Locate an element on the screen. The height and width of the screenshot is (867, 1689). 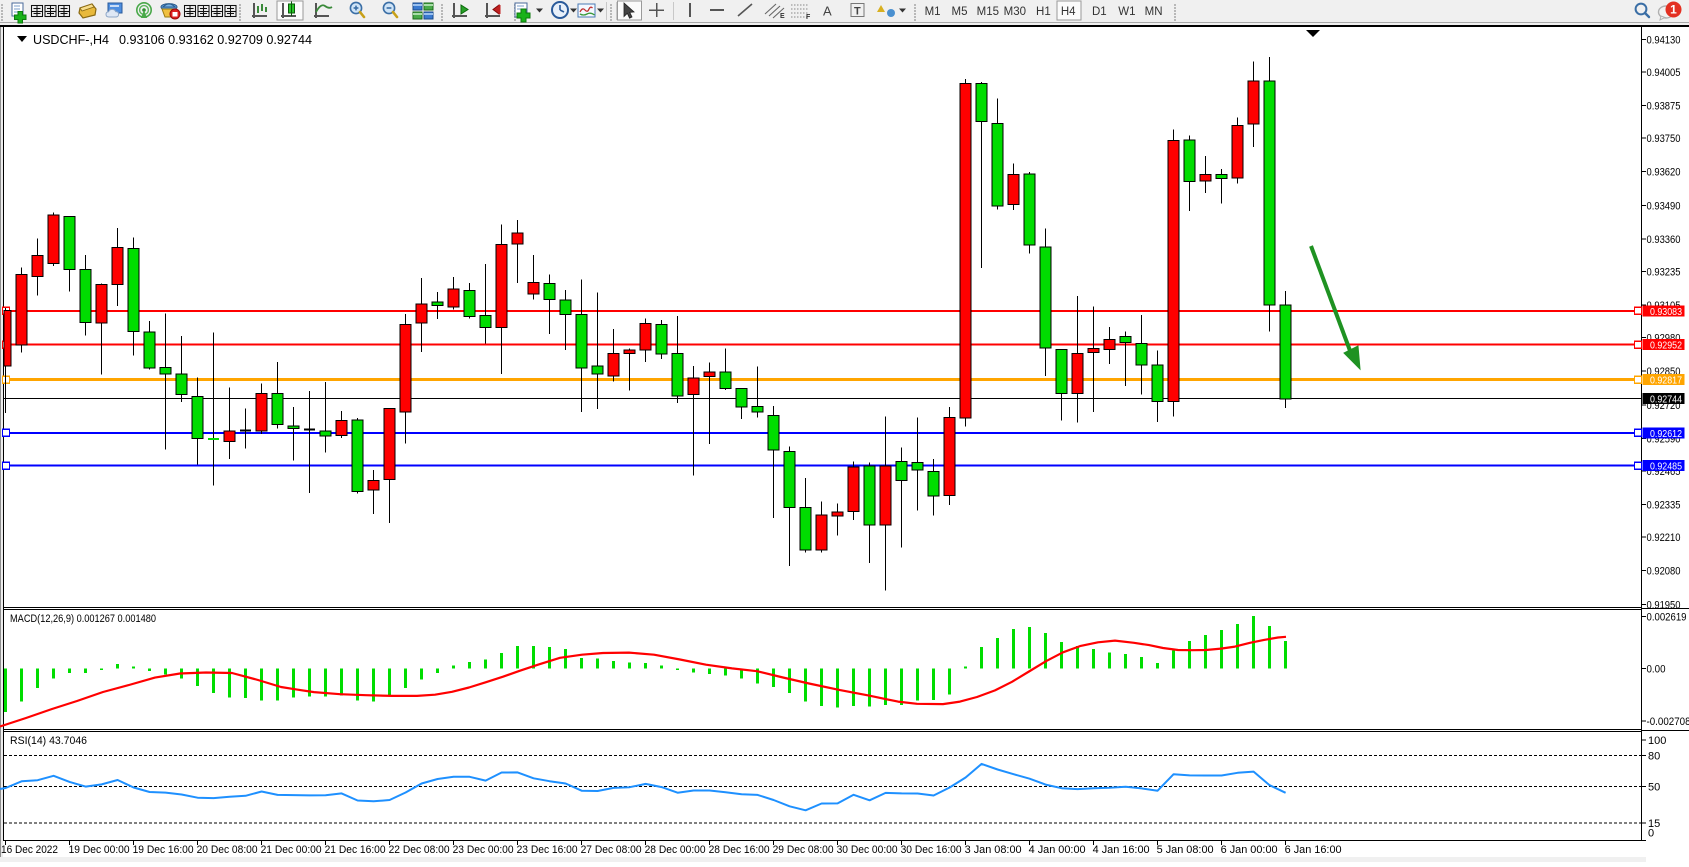
svg-text: 4 Jan 00:00 is located at coordinates (1057, 850).